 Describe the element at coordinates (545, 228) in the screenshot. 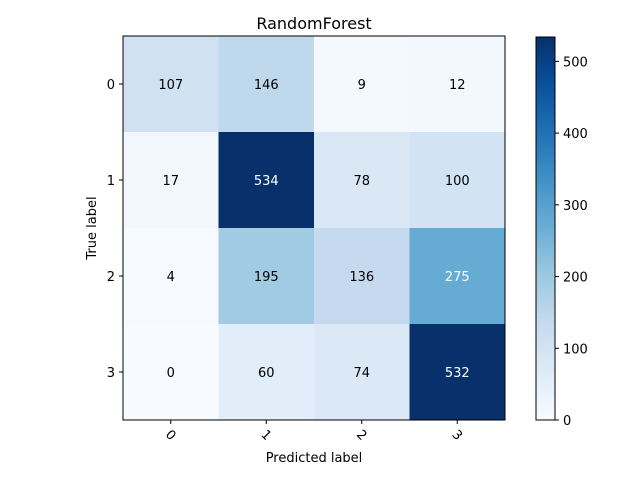

I see `colorbar-gradient` at that location.